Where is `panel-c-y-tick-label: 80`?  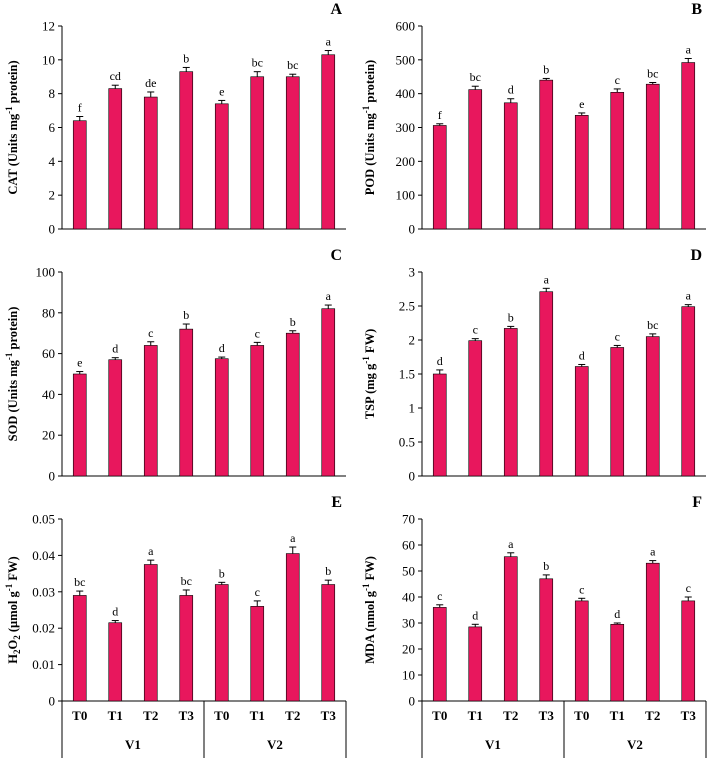
panel-c-y-tick-label: 80 is located at coordinates (48, 312).